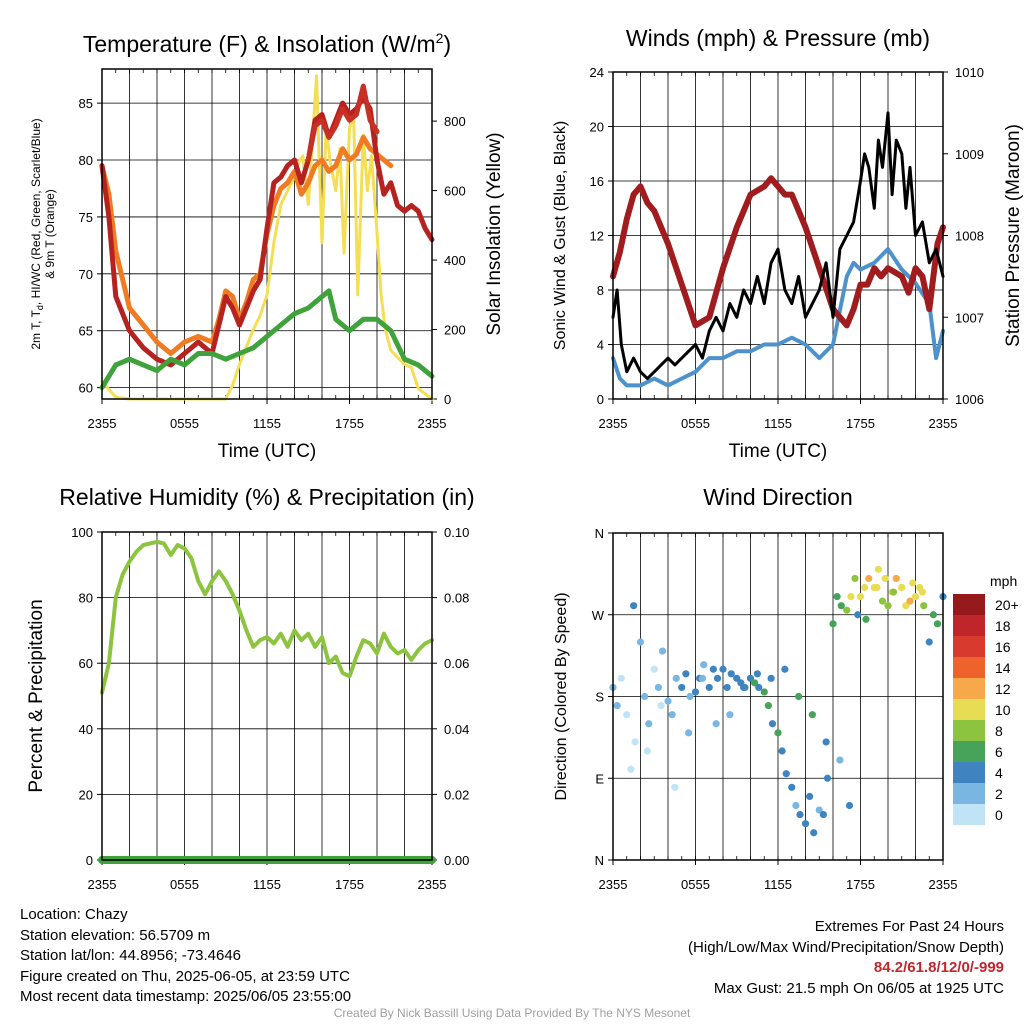 This screenshot has height=1024, width=1024. Describe the element at coordinates (999, 815) in the screenshot. I see `legend-label: 0` at that location.